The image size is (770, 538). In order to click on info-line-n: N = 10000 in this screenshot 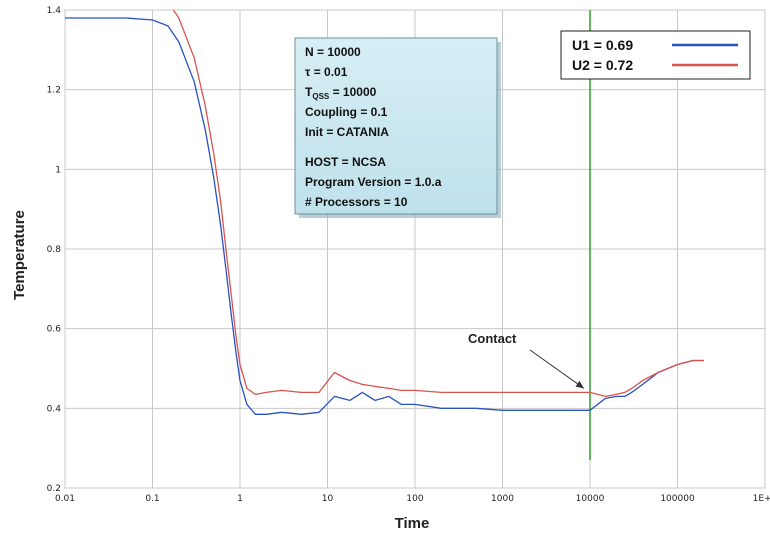, I will do `click(333, 52)`.